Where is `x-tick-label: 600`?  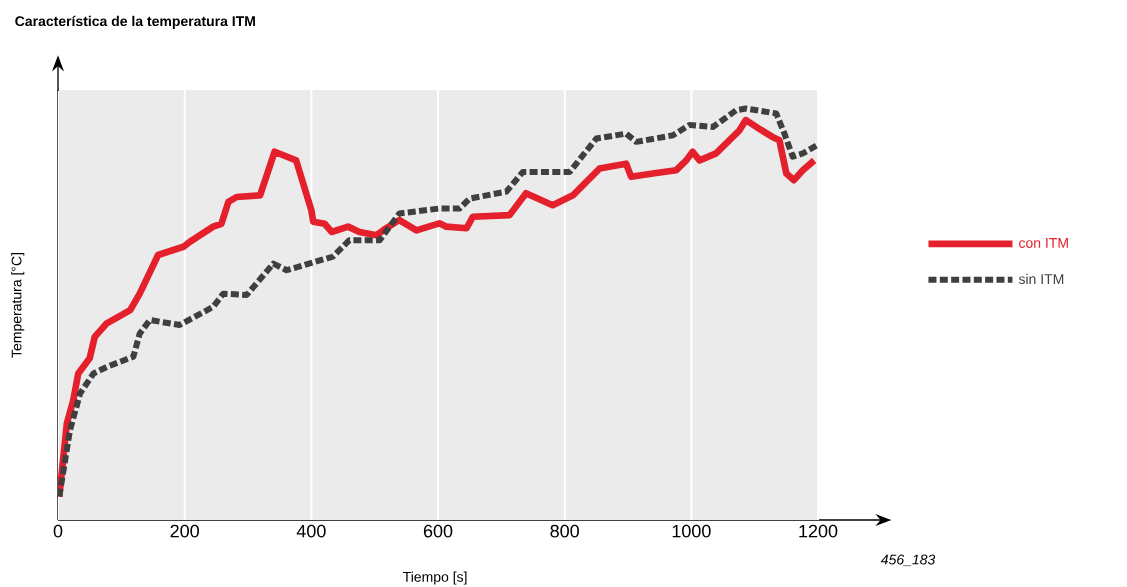 x-tick-label: 600 is located at coordinates (438, 531).